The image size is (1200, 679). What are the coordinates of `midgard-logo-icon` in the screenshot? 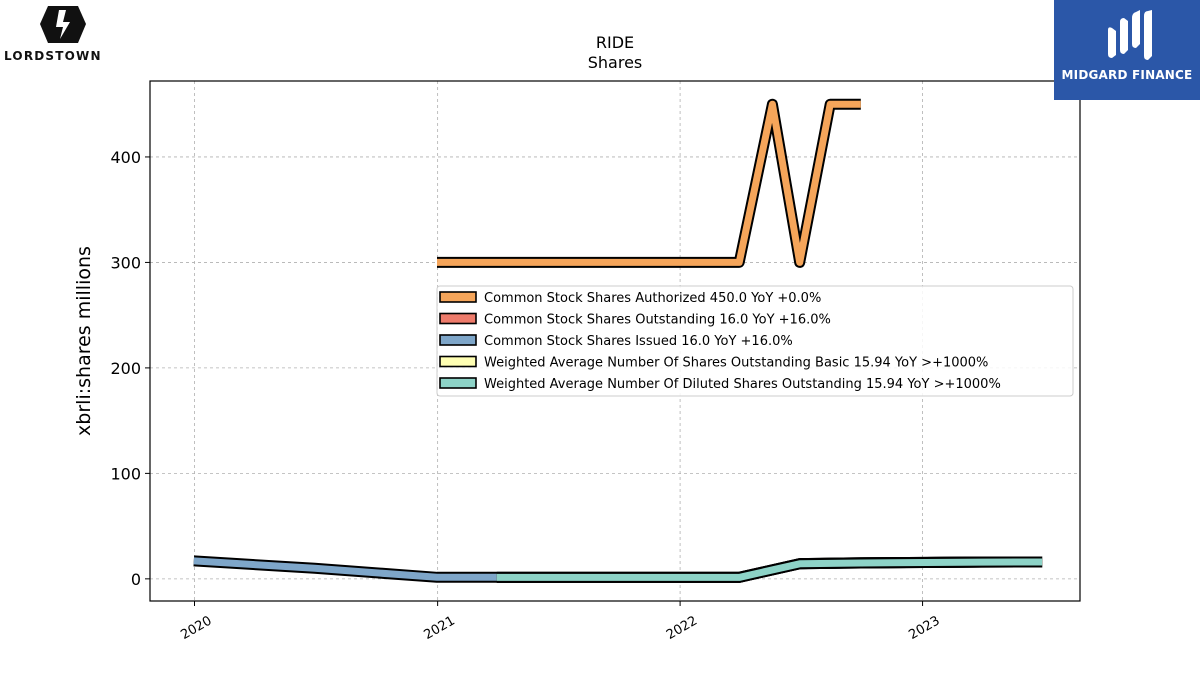 It's located at (1130, 35).